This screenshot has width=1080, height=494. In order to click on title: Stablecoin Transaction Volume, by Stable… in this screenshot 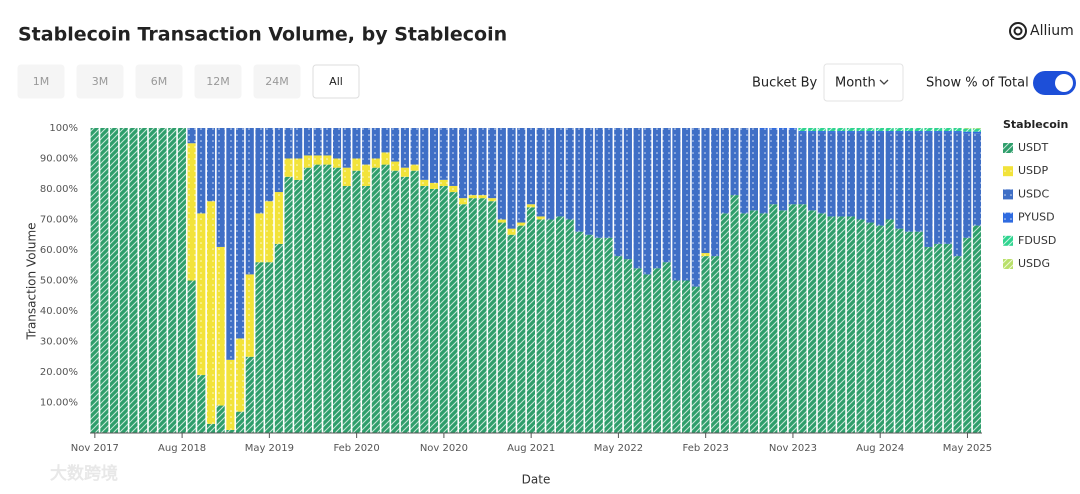, I will do `click(262, 35)`.